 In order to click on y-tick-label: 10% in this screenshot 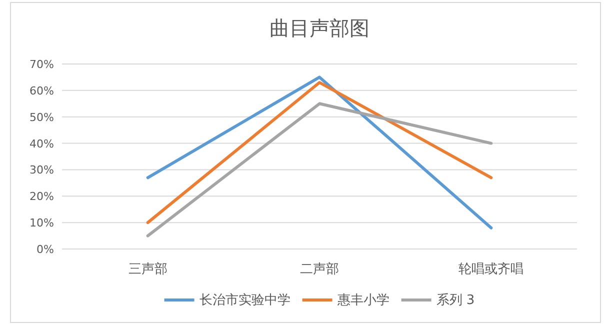, I will do `click(42, 223)`.